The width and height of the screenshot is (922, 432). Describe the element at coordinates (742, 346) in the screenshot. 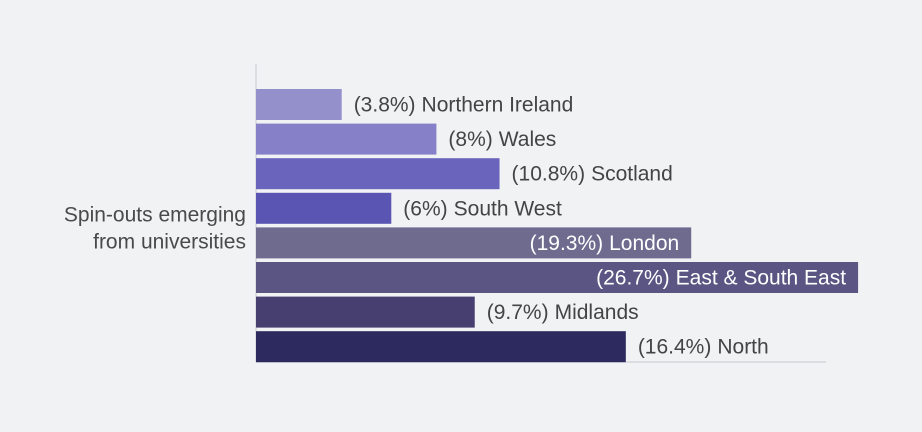

I see `category-label: North` at that location.